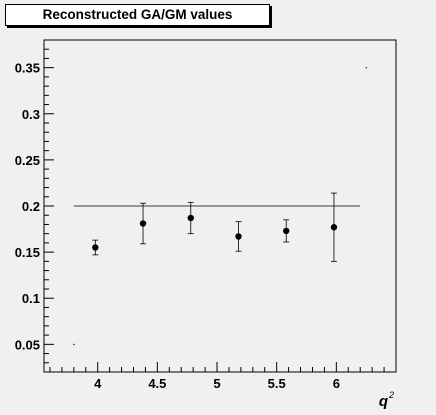 The height and width of the screenshot is (415, 436). I want to click on x-tick-label: 4.5, so click(157, 383).